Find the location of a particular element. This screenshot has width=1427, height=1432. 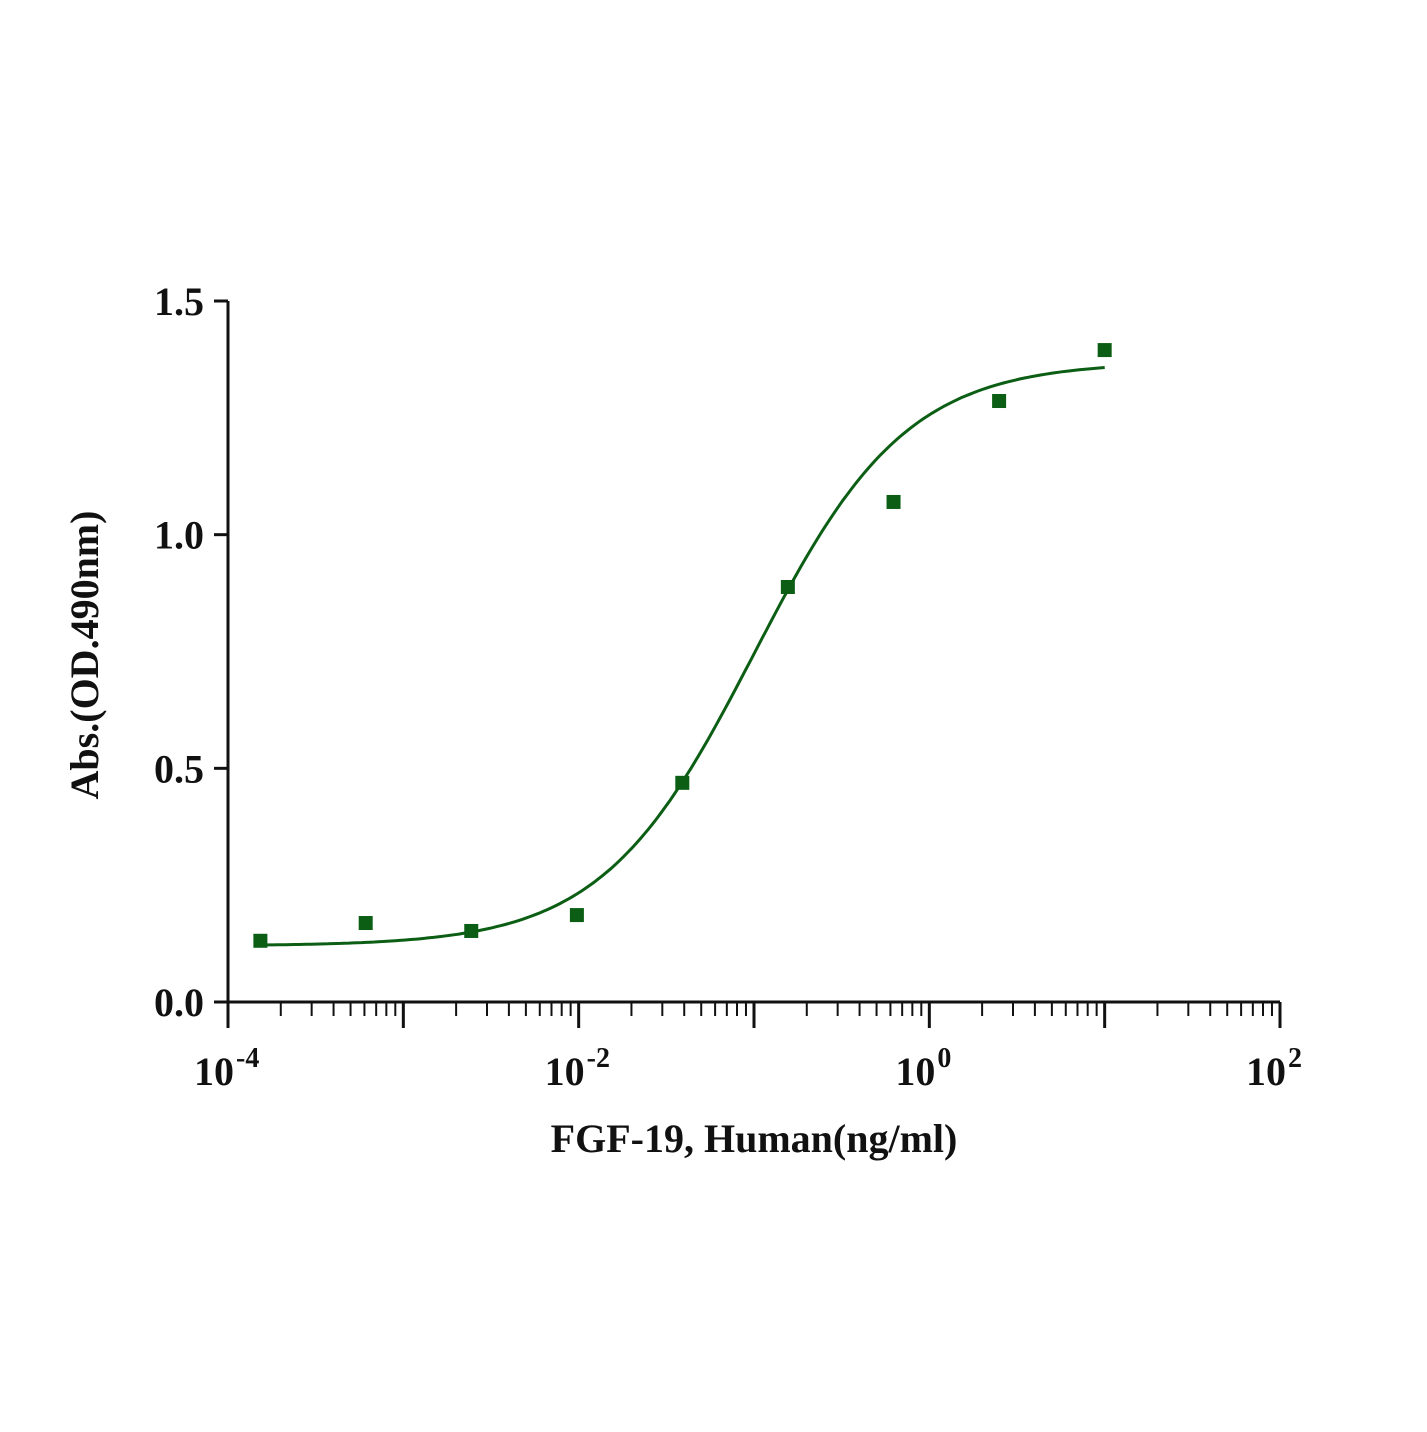

x-tick-exponent: -4 is located at coordinates (247, 1058).